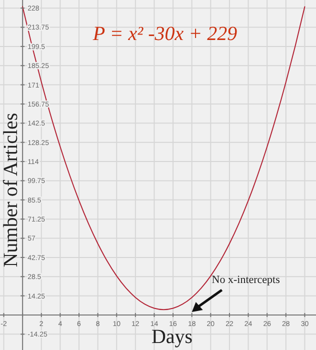  I want to click on annotation: No x-intercepts, so click(246, 280).